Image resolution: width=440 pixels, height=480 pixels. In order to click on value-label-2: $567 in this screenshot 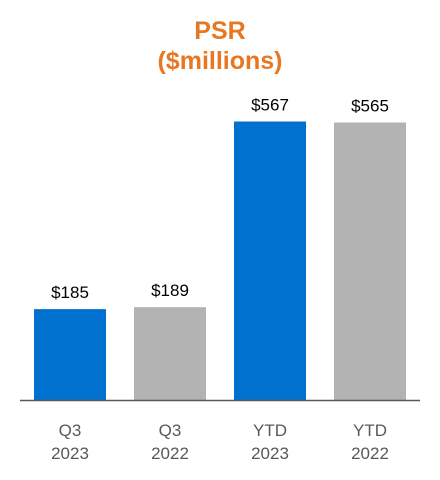, I will do `click(270, 105)`.